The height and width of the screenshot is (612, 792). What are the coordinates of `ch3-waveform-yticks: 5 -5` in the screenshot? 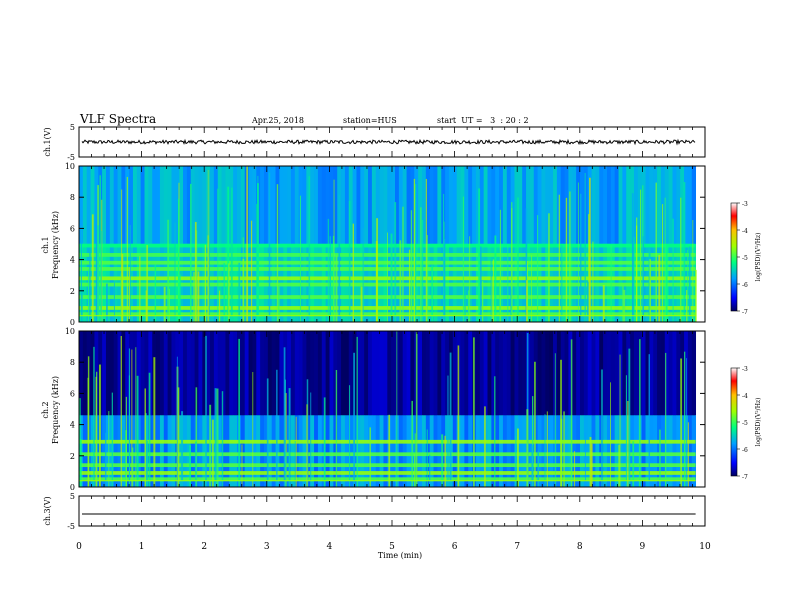 It's located at (386, 511).